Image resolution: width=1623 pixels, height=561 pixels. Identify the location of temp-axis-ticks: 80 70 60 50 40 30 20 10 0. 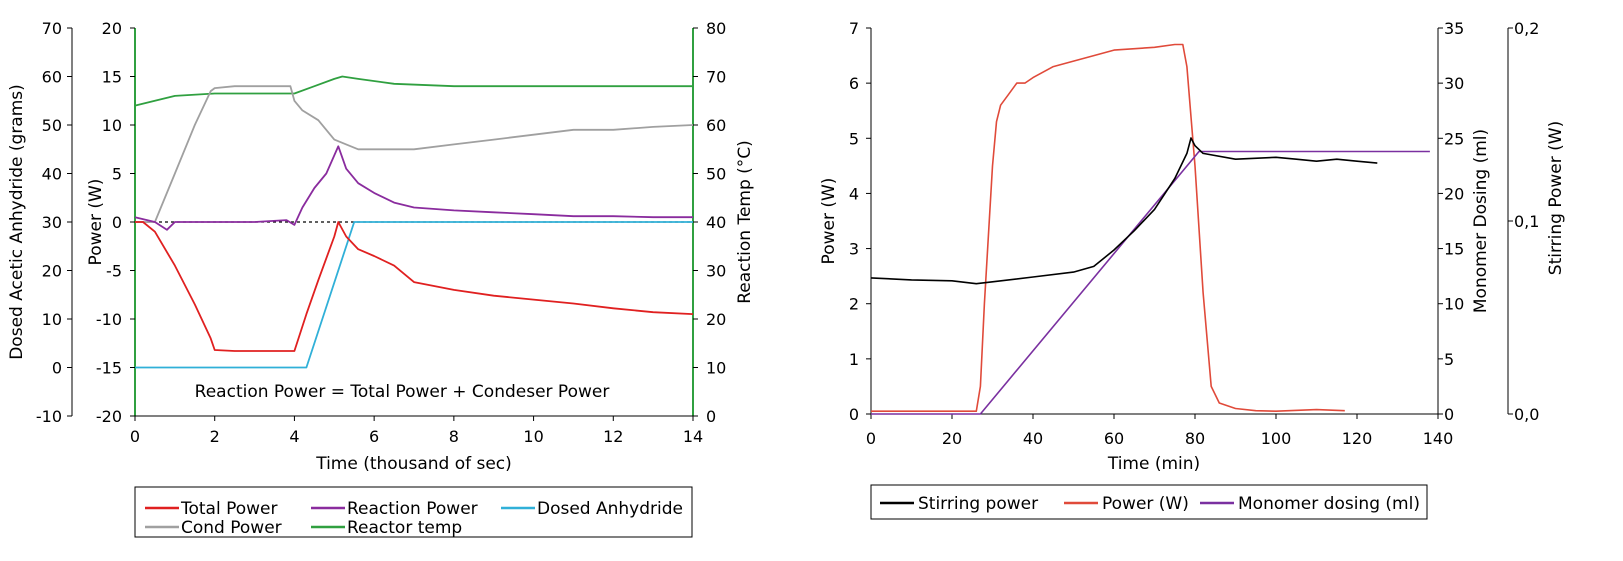
(709, 222).